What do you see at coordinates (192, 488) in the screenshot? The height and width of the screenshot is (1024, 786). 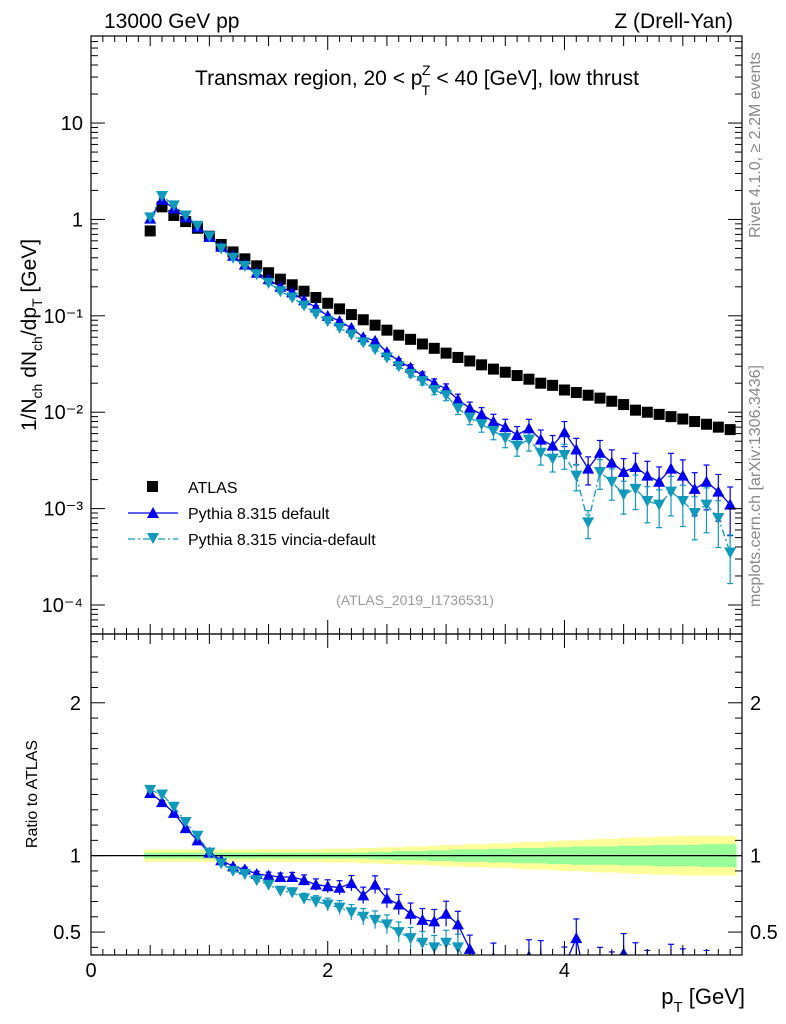 I see `legend-item-atlas: ATLAS` at bounding box center [192, 488].